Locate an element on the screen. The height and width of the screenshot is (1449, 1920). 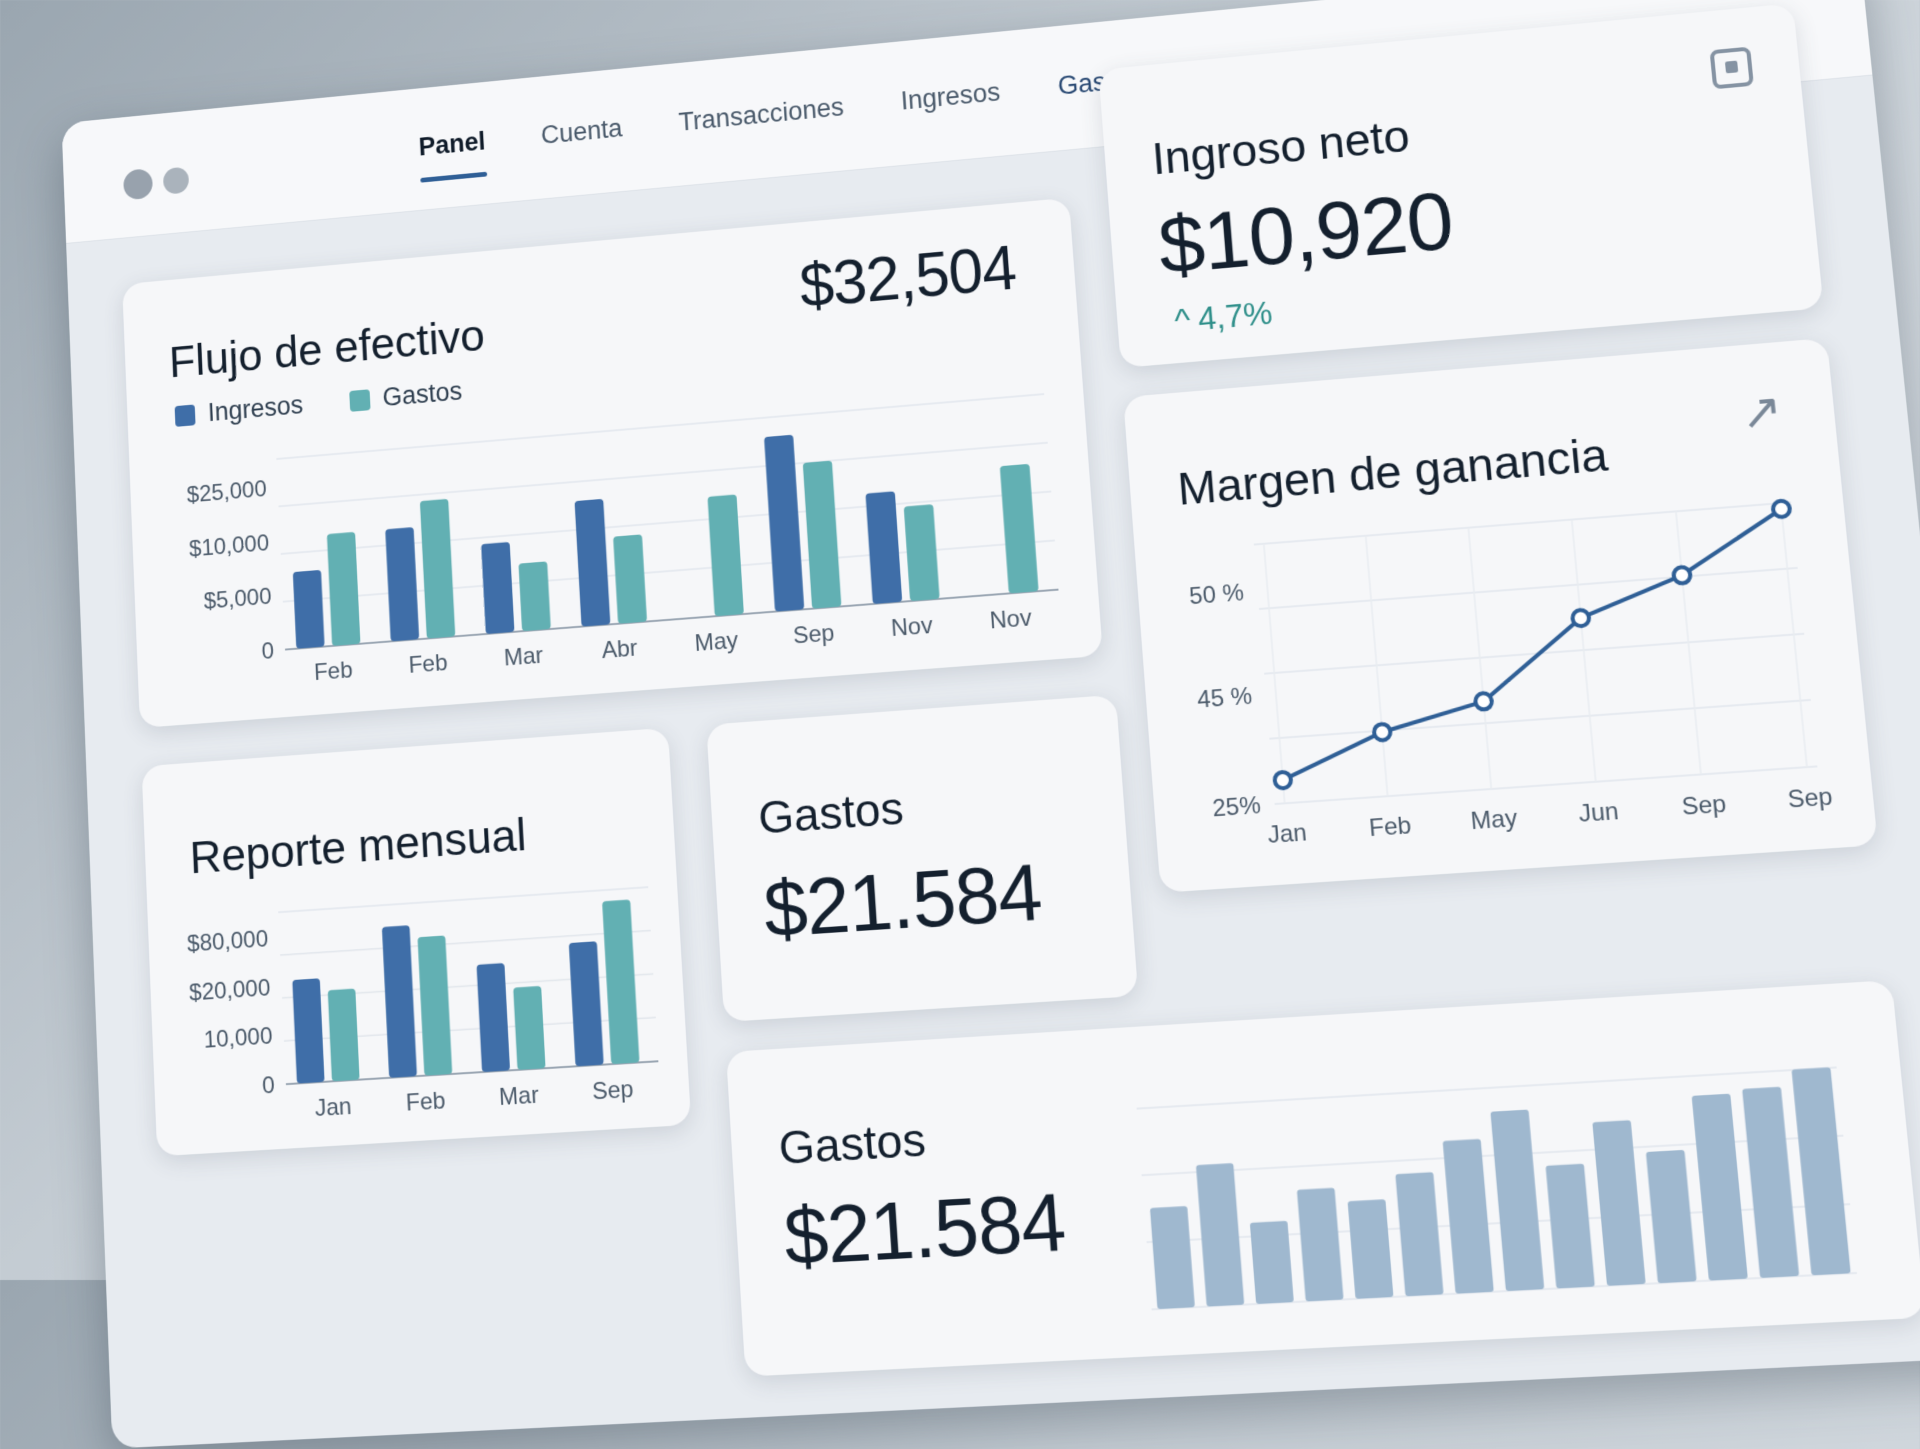
expenses-title: Gastos is located at coordinates (831, 812).